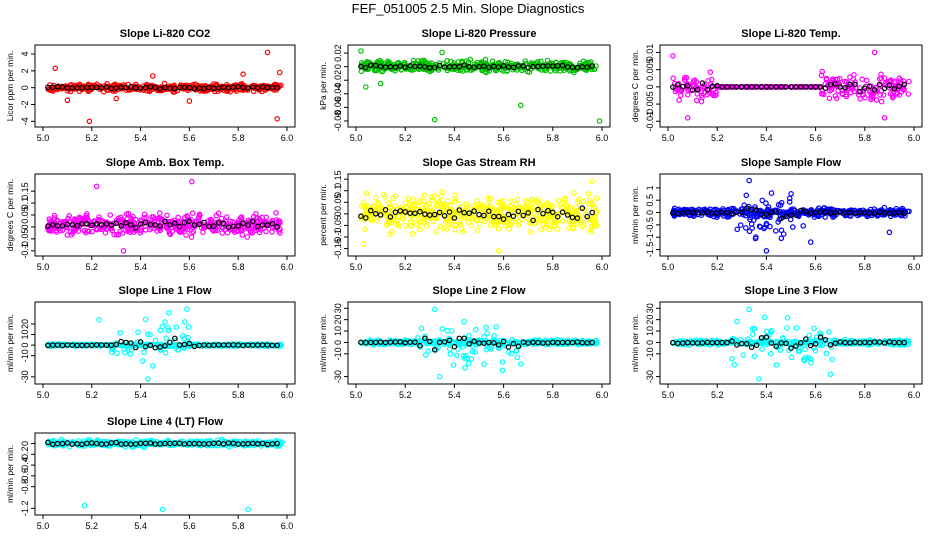 This screenshot has height=540, width=936. I want to click on y-tick-label: -10, so click(338, 353).